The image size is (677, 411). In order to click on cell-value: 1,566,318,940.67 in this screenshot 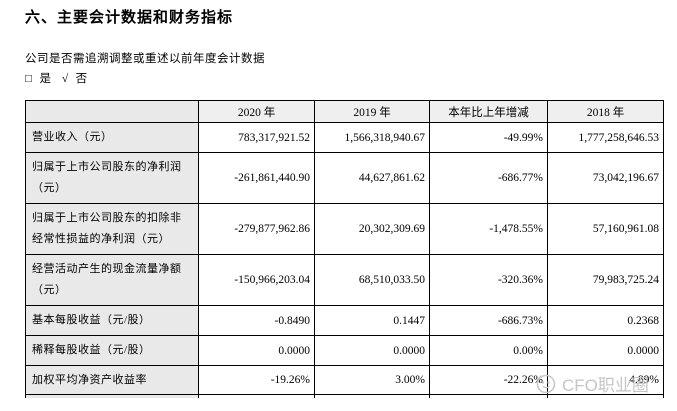, I will do `click(372, 137)`.